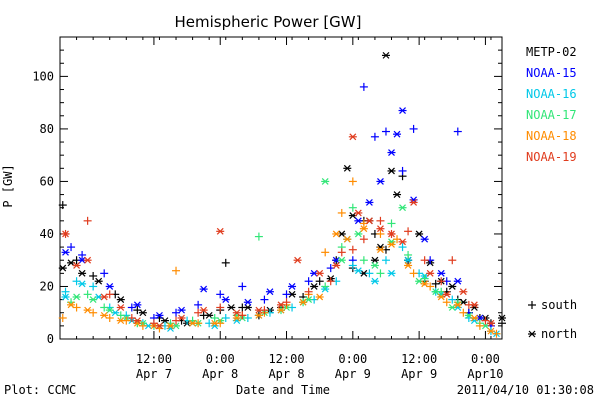 The width and height of the screenshot is (600, 400). I want to click on y-axis-label: P [GW], so click(8, 185).